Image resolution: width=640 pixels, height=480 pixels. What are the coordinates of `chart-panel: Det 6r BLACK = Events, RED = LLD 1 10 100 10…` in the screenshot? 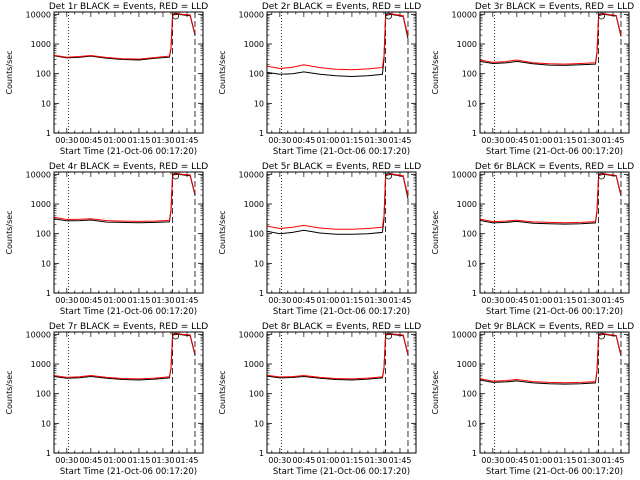 It's located at (532, 239).